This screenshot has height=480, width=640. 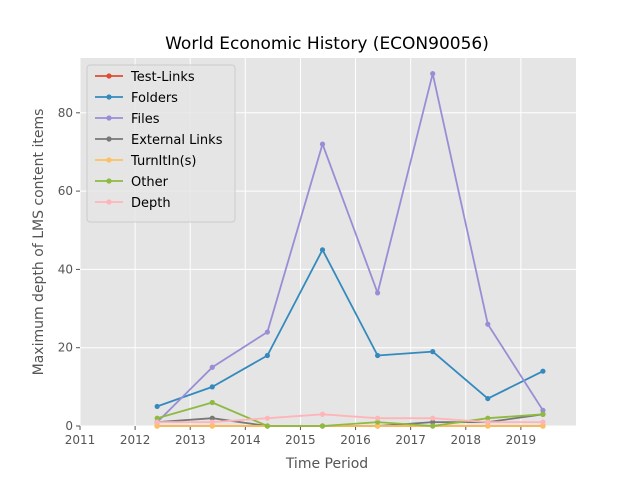 I want to click on y-tick-label: 20, so click(x=65, y=348).